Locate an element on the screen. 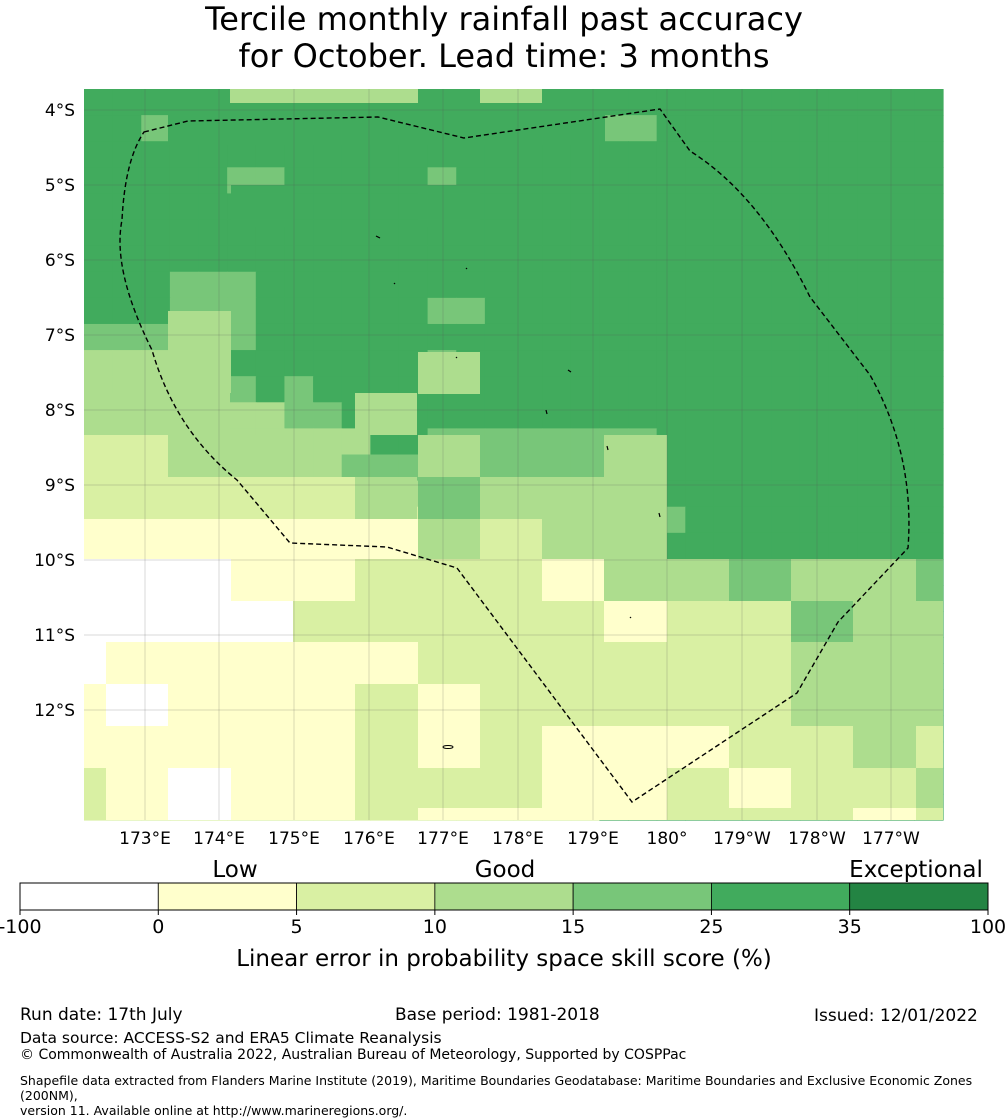 The width and height of the screenshot is (1008, 1118). longitude-label: 174°E is located at coordinates (219, 839).